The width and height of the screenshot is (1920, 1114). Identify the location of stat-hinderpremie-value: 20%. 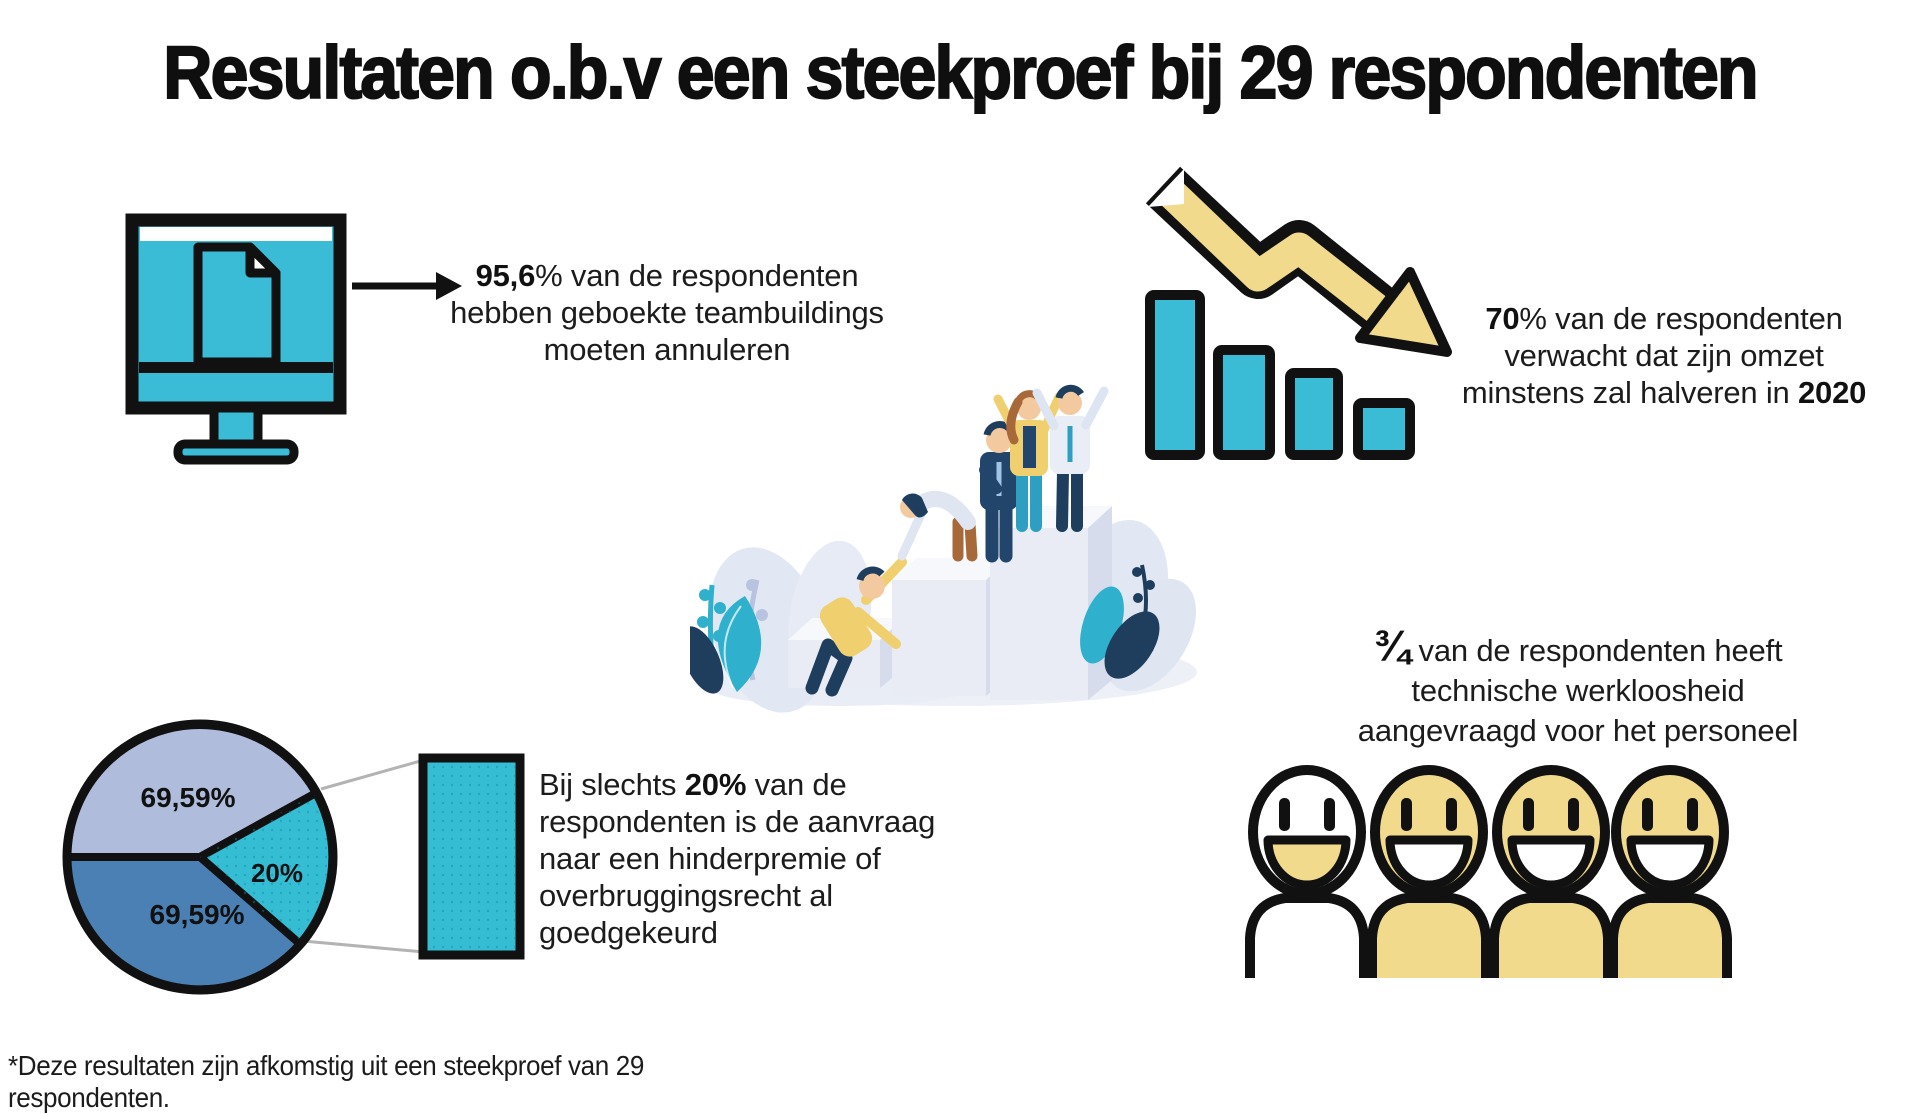
(715, 784).